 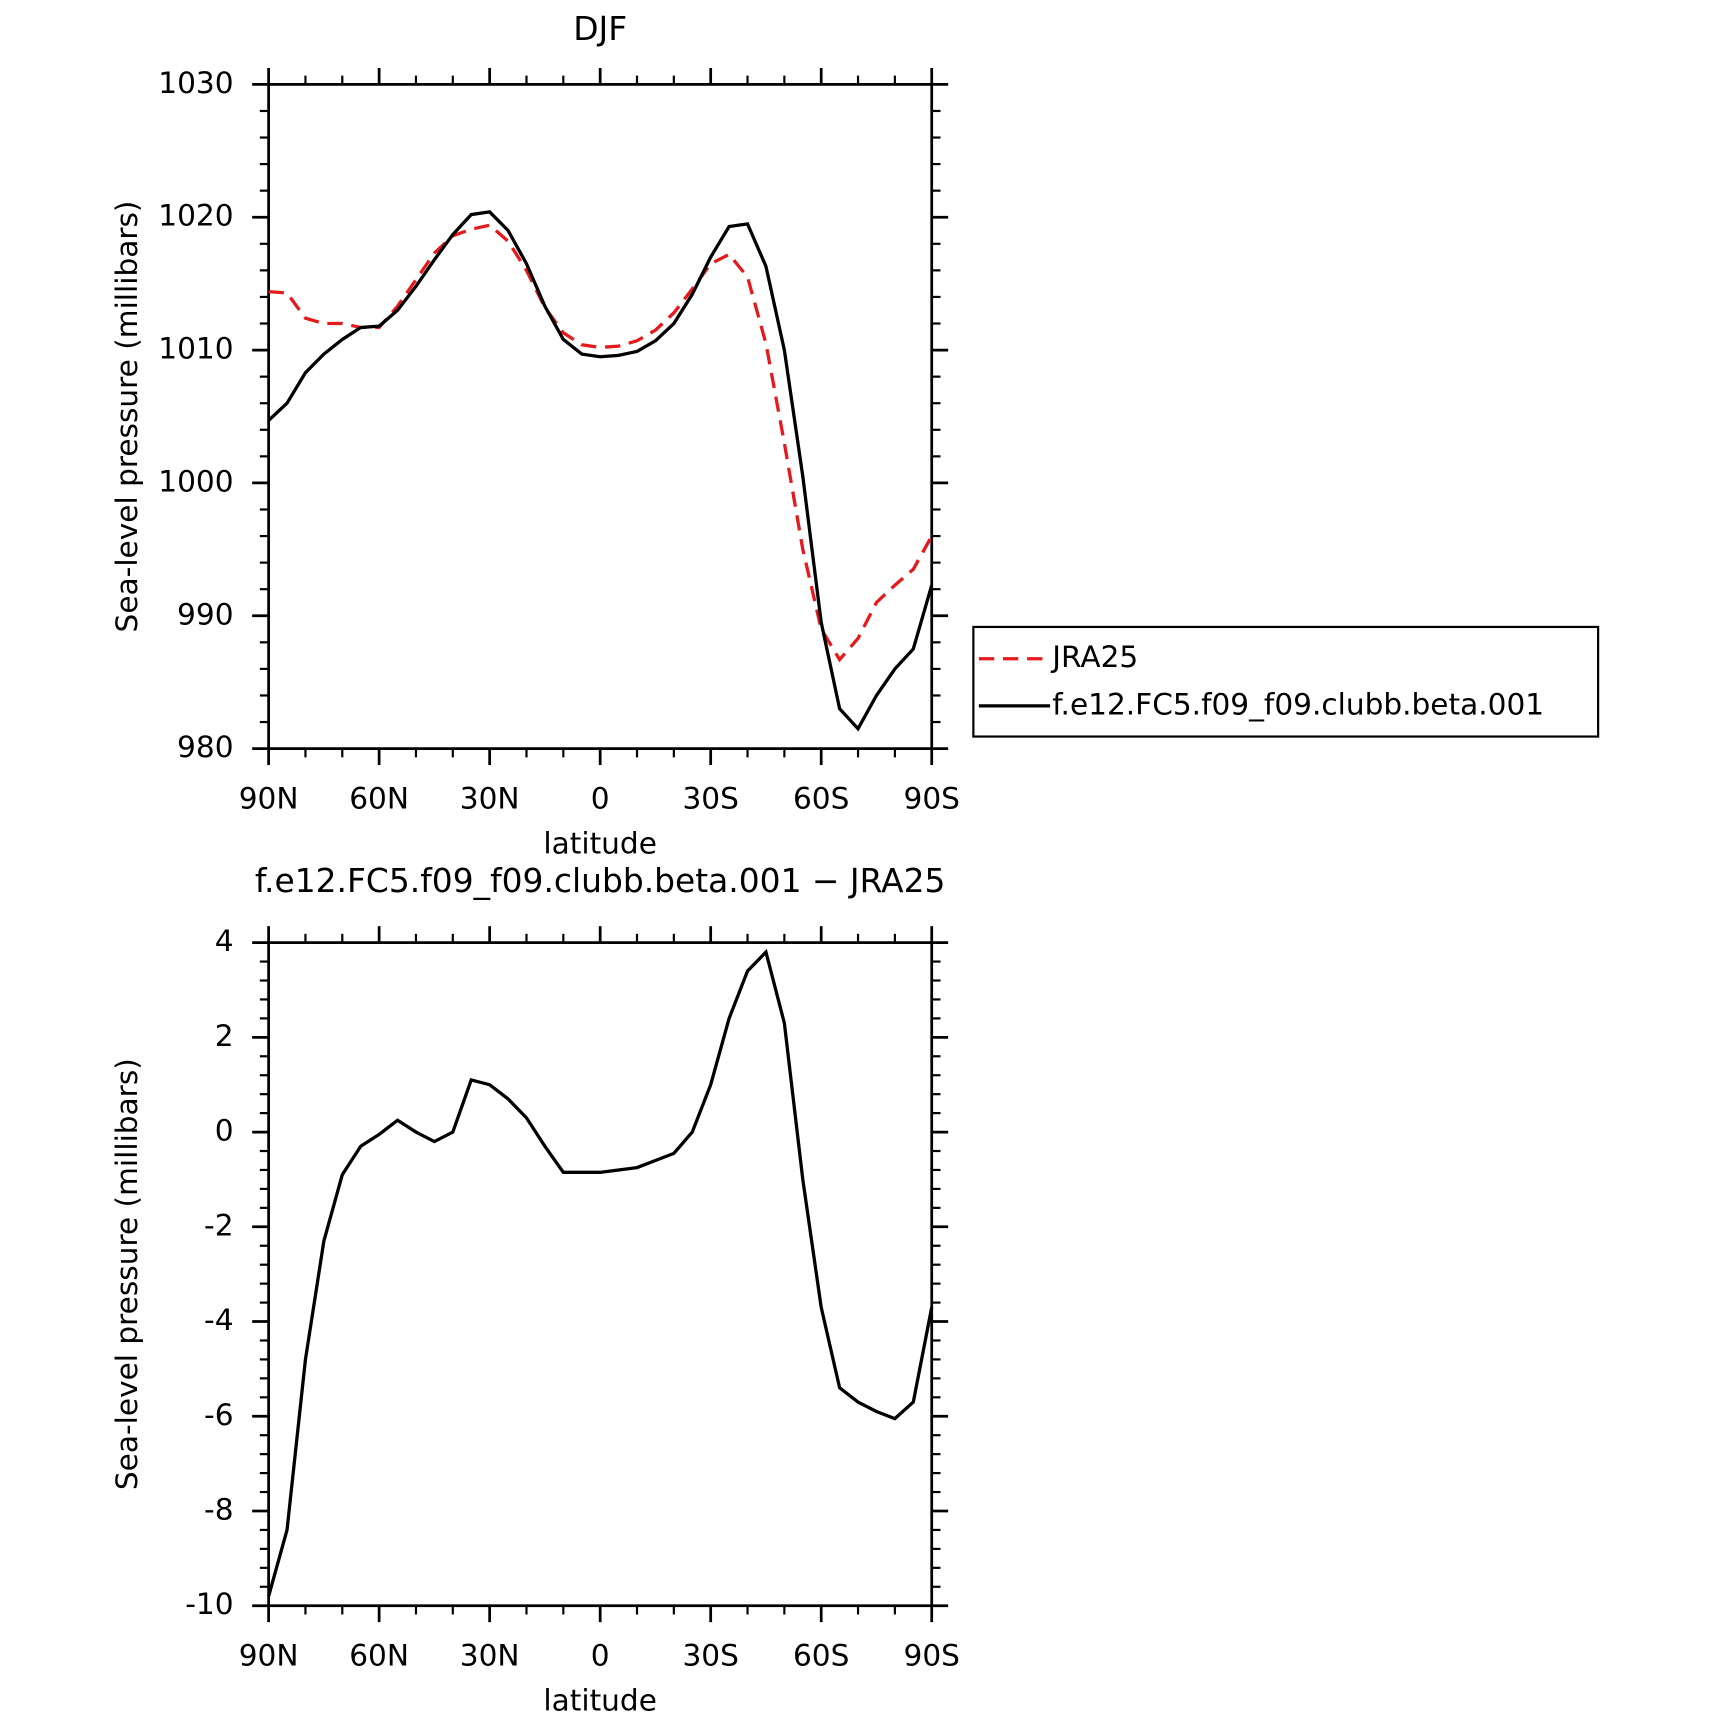 I want to click on legend-label: f.e12.FC5.f09_f09.clubb.beta.001, so click(x=1298, y=704).